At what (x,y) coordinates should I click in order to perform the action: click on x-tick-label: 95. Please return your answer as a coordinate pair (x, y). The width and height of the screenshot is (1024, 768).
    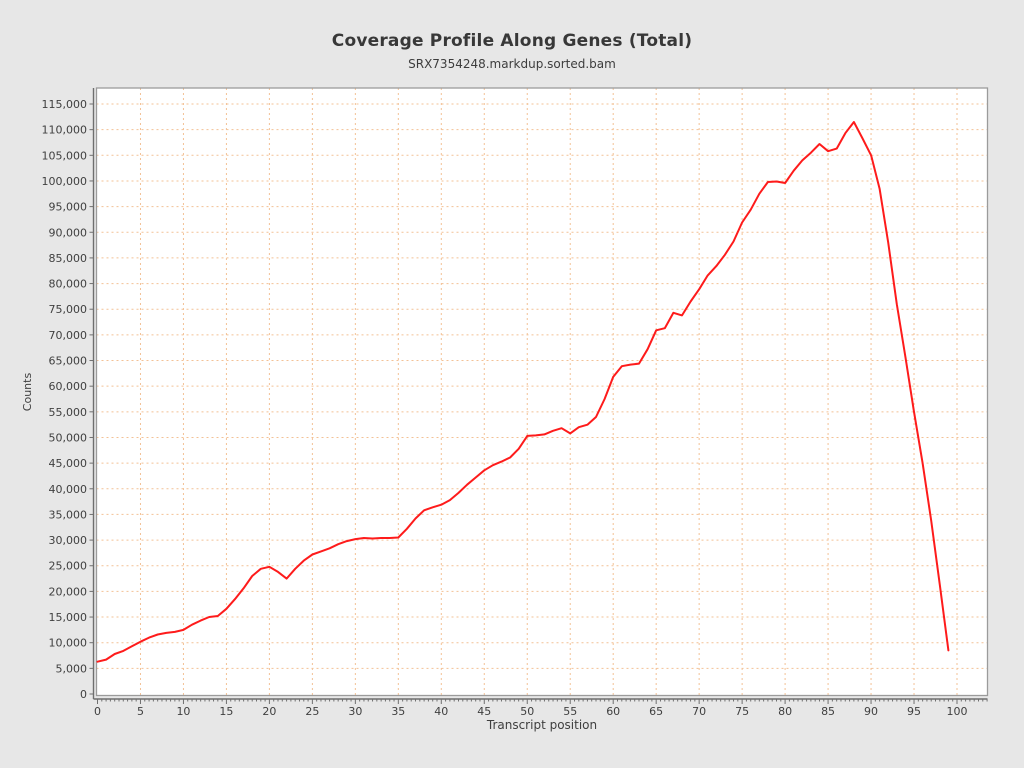
    Looking at the image, I should click on (914, 711).